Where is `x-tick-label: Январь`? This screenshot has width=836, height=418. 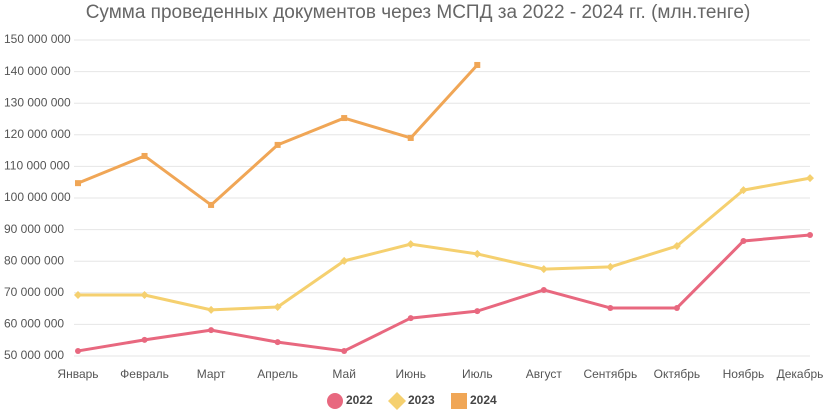 x-tick-label: Январь is located at coordinates (77, 374).